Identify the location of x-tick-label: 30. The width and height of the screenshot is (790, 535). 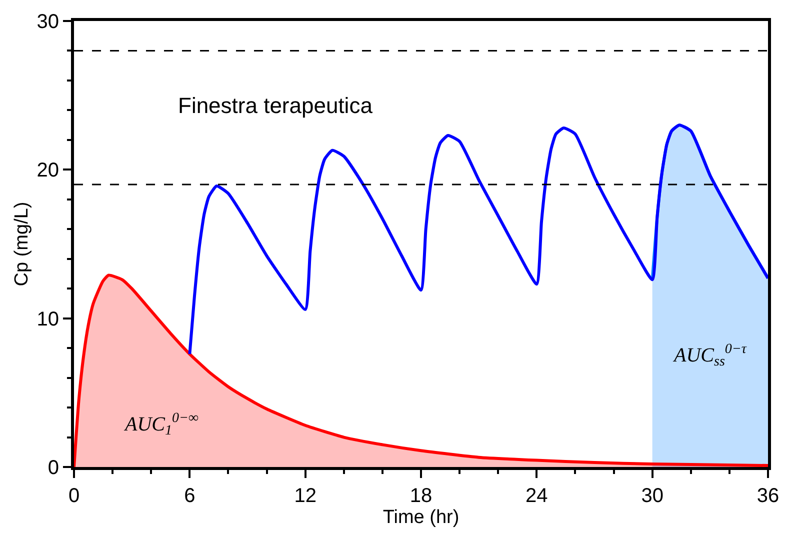
(652, 496).